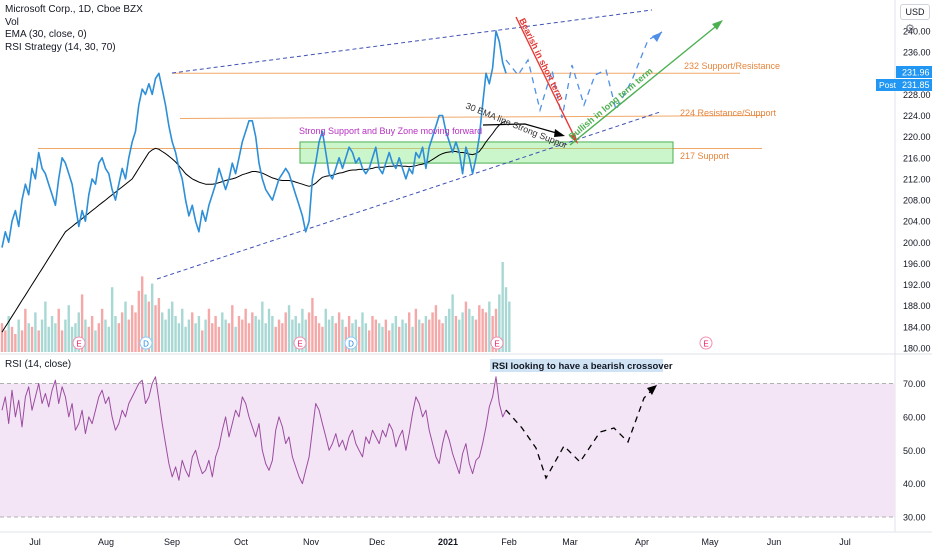  I want to click on legend-symbol: Microsoft Corp., 1D, Cboe BZX, so click(74, 9).